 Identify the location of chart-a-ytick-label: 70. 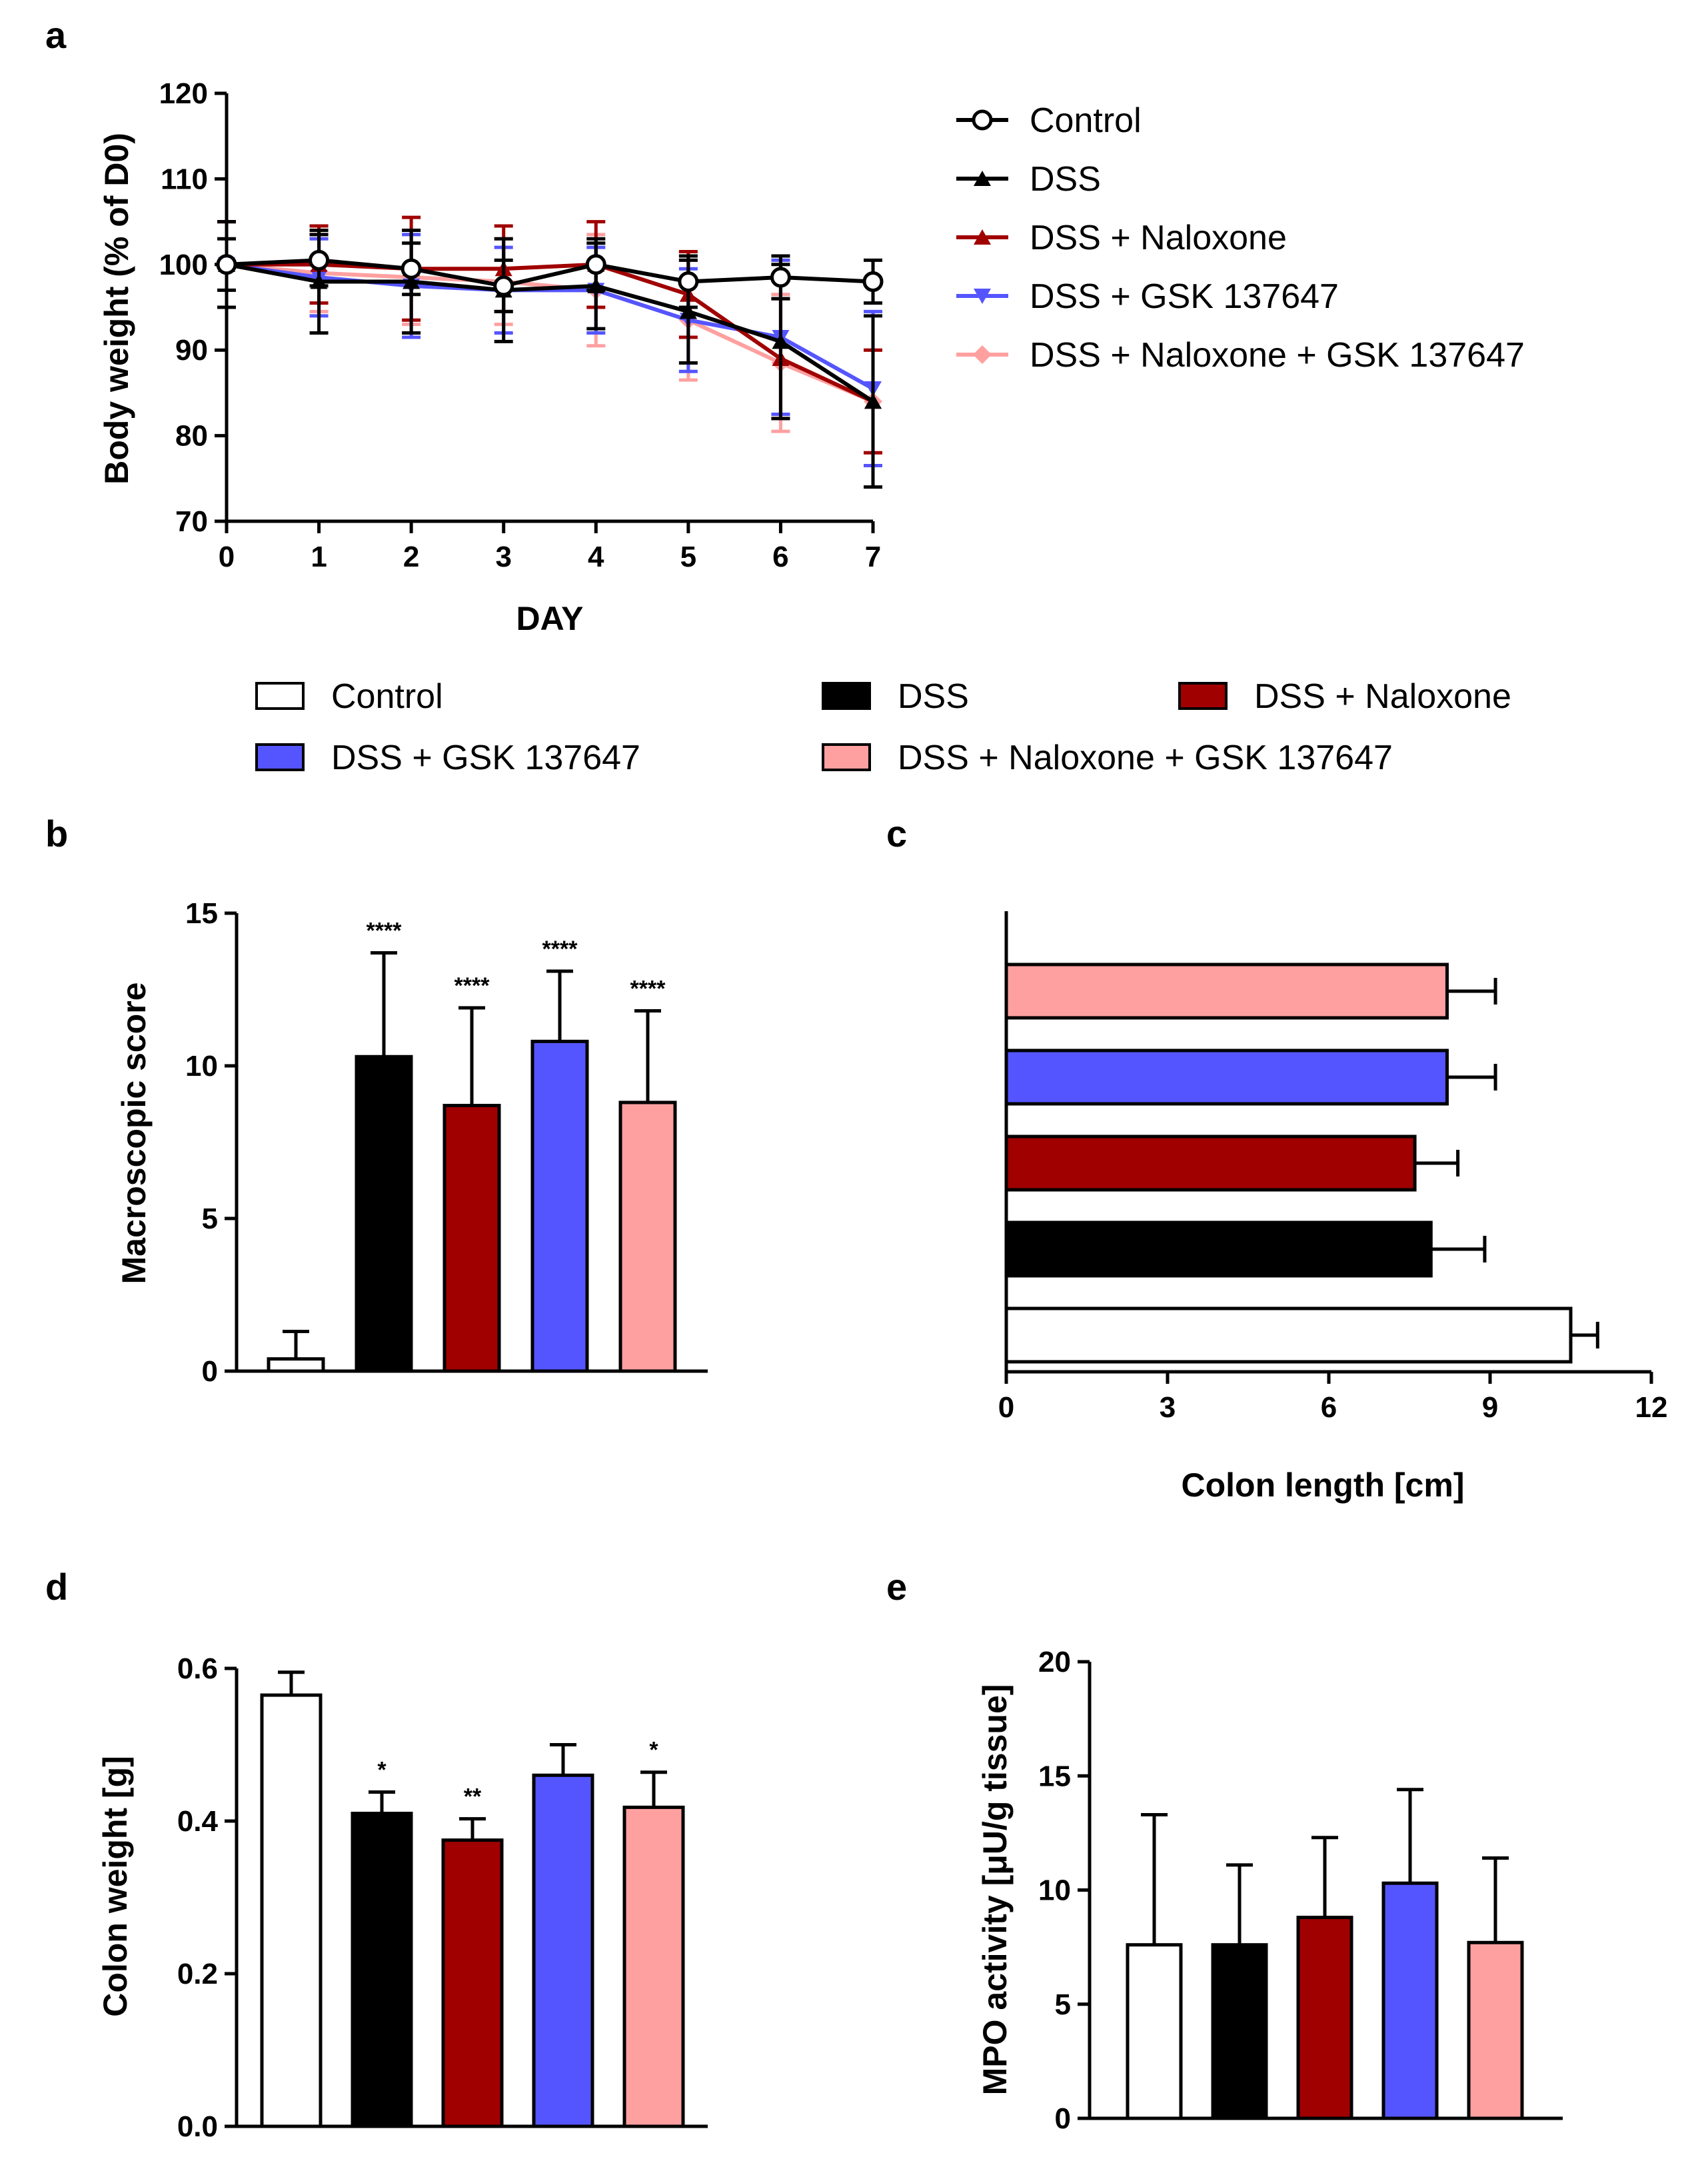
(191, 521).